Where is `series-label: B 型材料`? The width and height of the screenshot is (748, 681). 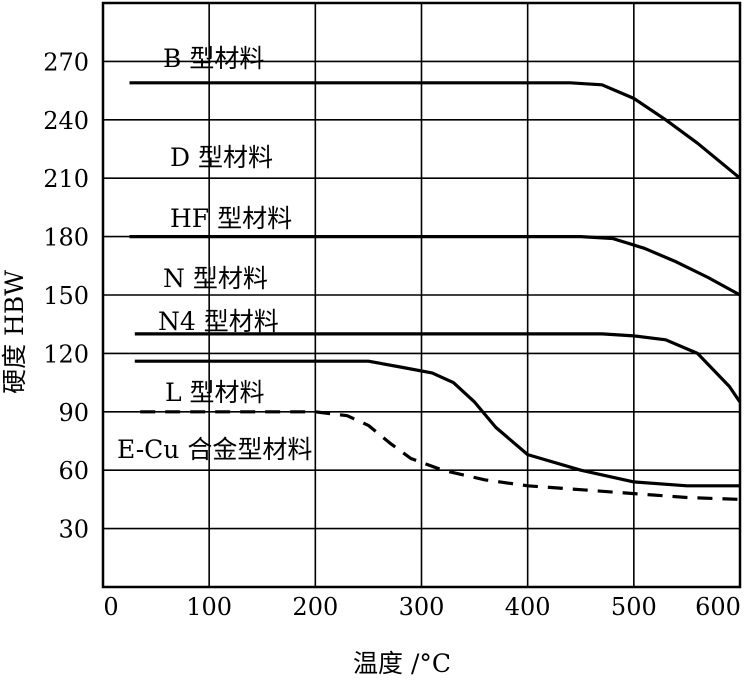
series-label: B 型材料 is located at coordinates (213, 58).